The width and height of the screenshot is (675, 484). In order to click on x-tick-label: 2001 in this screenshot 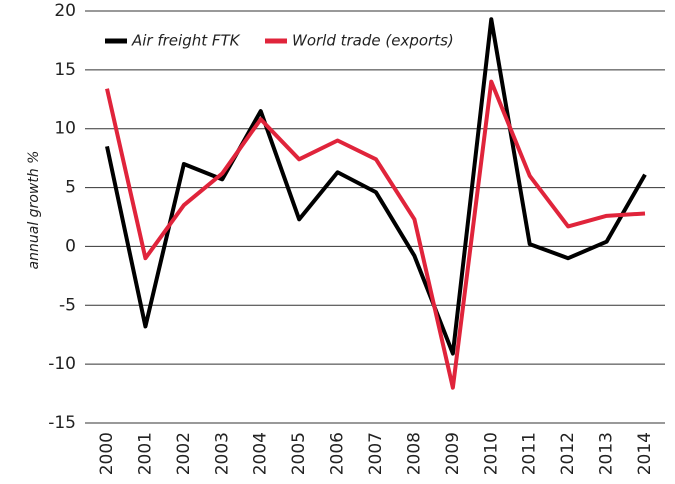, I will do `click(145, 453)`.